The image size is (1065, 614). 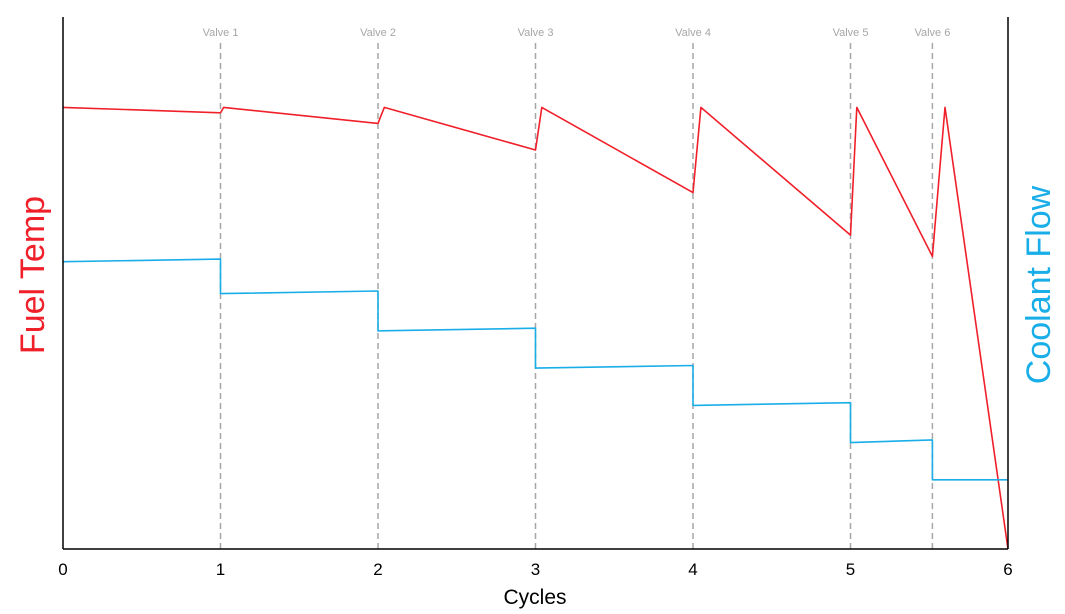 I want to click on valve-label-6: Valve 6, so click(x=932, y=33).